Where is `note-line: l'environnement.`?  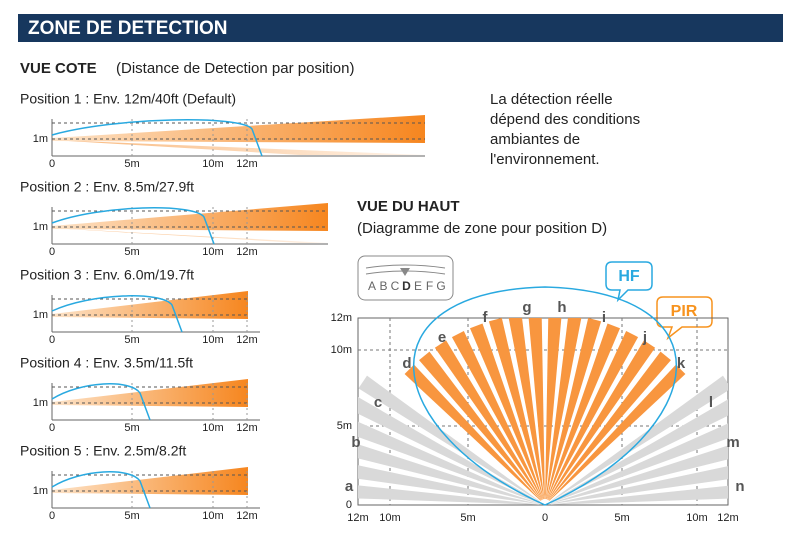
note-line: l'environnement. is located at coordinates (545, 159).